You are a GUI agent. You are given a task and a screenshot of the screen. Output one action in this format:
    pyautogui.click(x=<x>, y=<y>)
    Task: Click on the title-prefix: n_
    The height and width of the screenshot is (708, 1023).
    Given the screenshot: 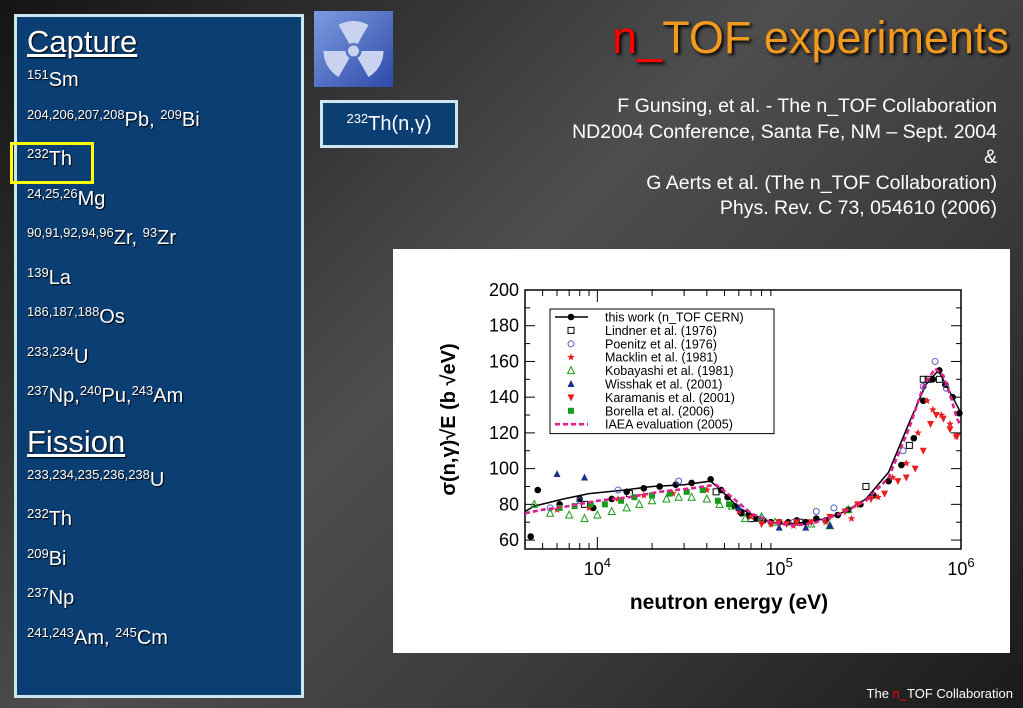 What is the action you would take?
    pyautogui.click(x=637, y=37)
    